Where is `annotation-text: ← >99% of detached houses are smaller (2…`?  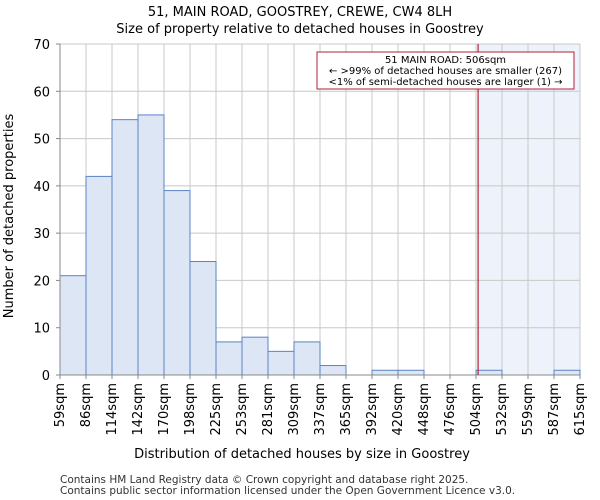
annotation-text: ← >99% of detached houses are smaller (2… is located at coordinates (445, 71).